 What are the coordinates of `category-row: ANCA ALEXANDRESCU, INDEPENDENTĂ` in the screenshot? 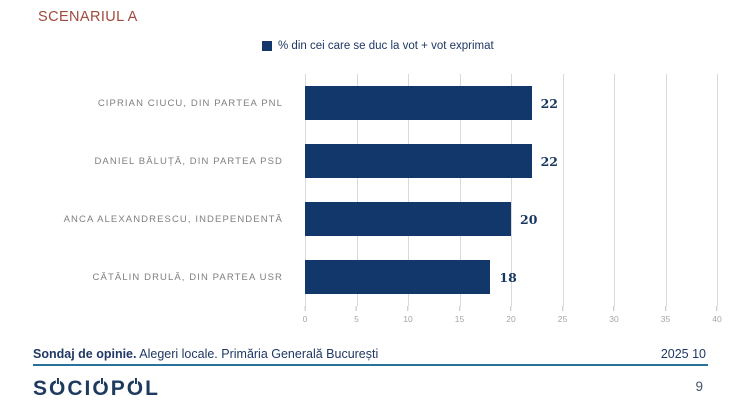 It's located at (147, 219).